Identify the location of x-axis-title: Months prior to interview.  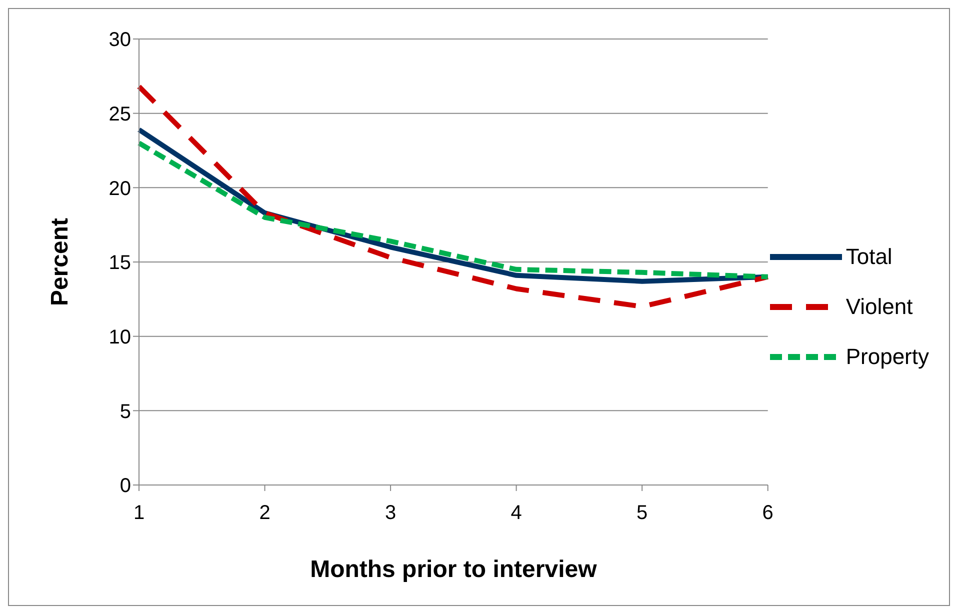
(454, 569).